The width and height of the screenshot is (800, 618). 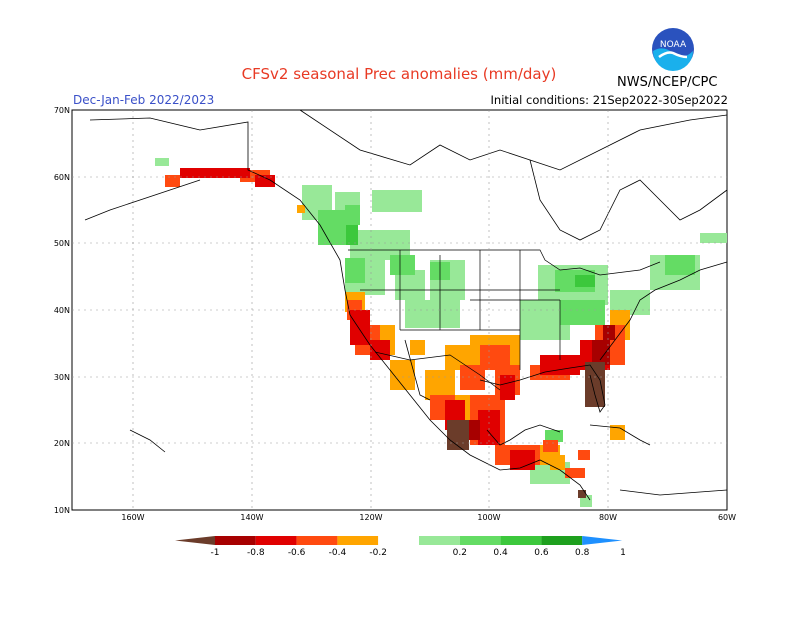 What do you see at coordinates (195, 540) in the screenshot?
I see `legend-arrow-low` at bounding box center [195, 540].